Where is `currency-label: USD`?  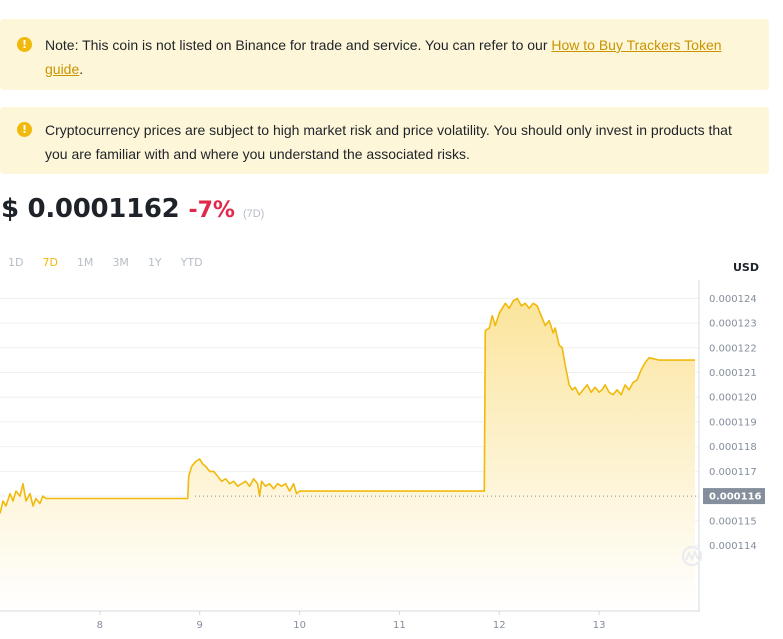
currency-label: USD is located at coordinates (746, 267).